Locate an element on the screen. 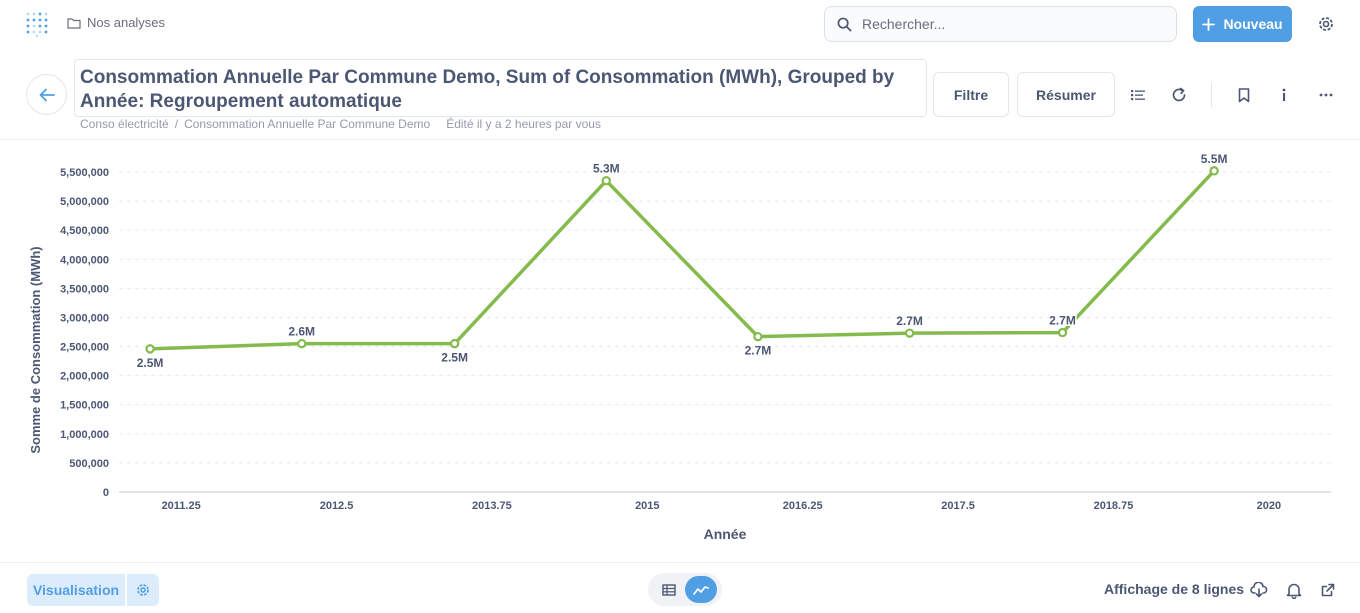 The image size is (1360, 613). metabase-logo-icon is located at coordinates (38, 24).